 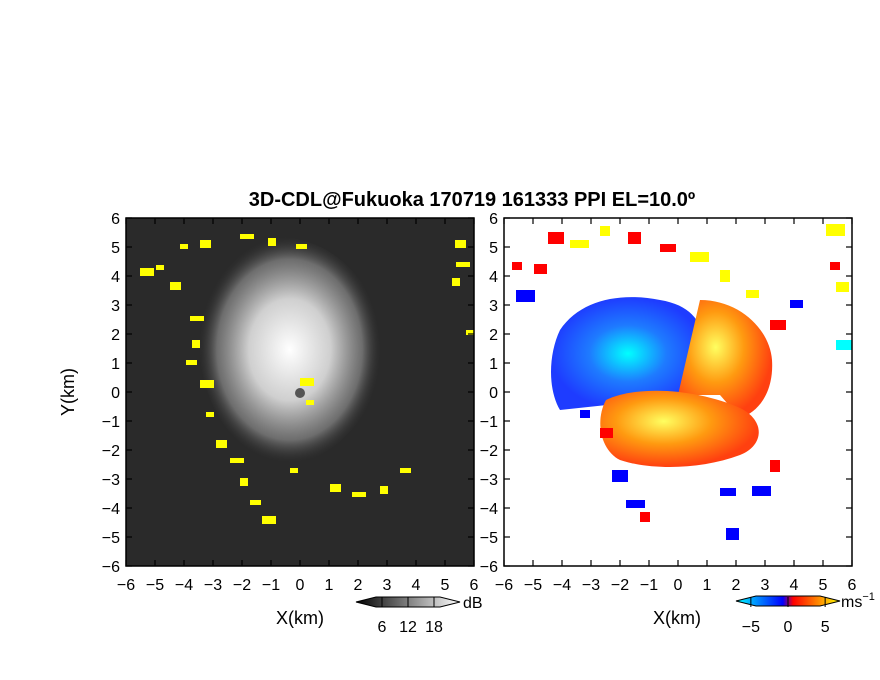 What do you see at coordinates (115, 335) in the screenshot?
I see `reflectivity-y-tick-label: 2` at bounding box center [115, 335].